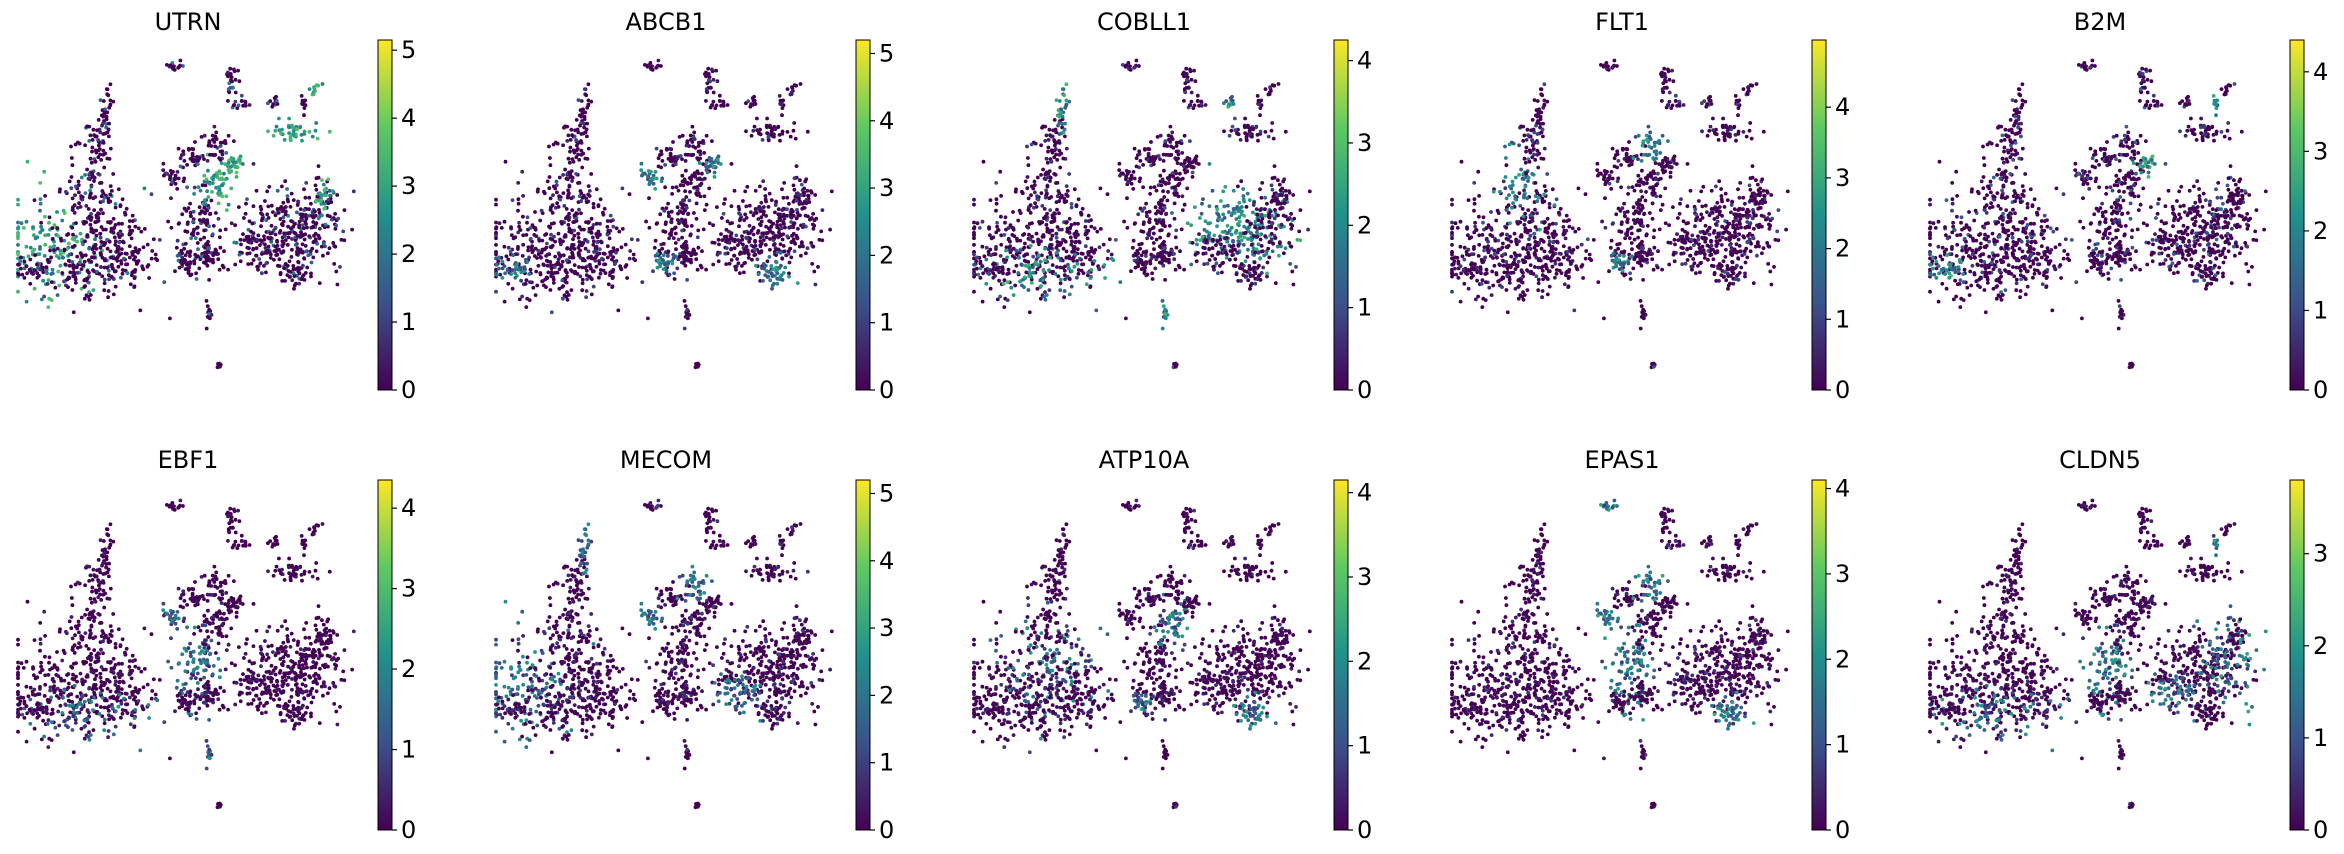 This screenshot has height=854, width=2344. I want to click on colorbar, so click(385, 215).